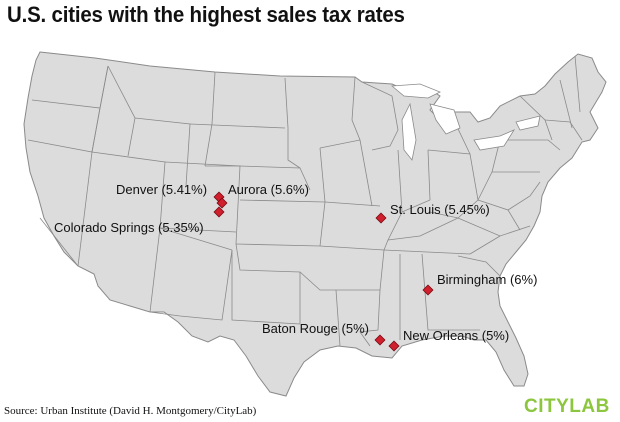 This screenshot has height=422, width=620. I want to click on great-lakes, so click(465, 122).